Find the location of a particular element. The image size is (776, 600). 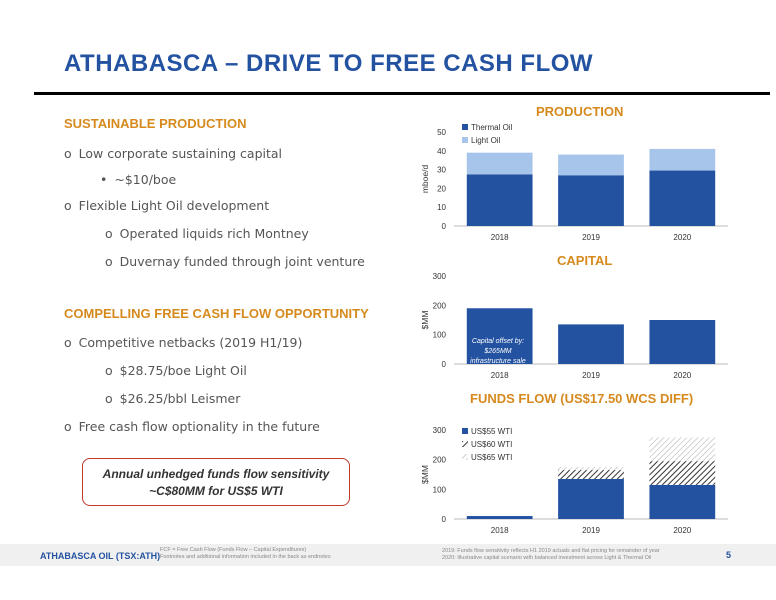

bullet-text: Free cash flow optionality in the future is located at coordinates (199, 426).